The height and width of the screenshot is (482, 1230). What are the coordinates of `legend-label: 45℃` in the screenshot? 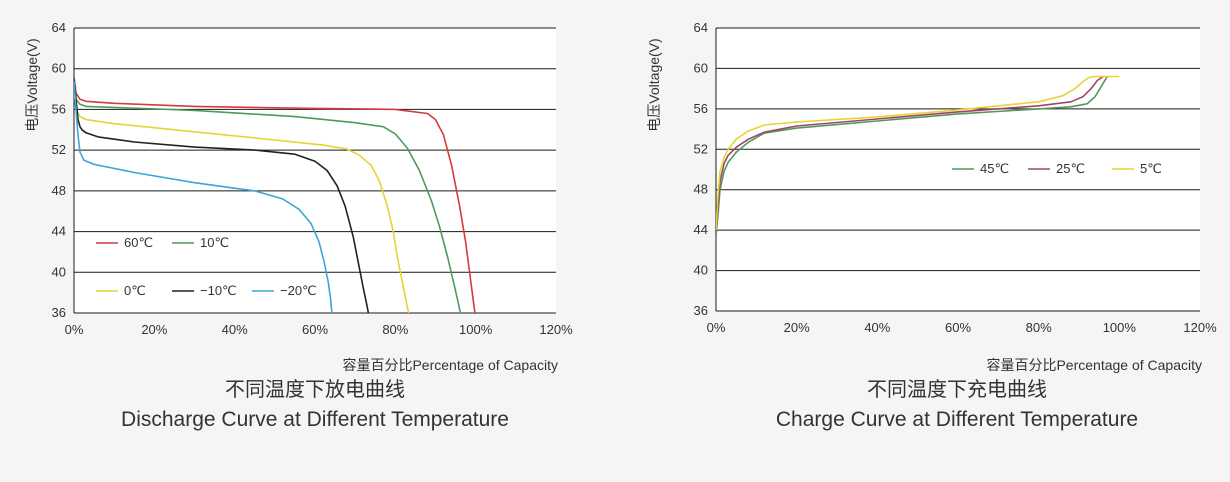 It's located at (994, 168).